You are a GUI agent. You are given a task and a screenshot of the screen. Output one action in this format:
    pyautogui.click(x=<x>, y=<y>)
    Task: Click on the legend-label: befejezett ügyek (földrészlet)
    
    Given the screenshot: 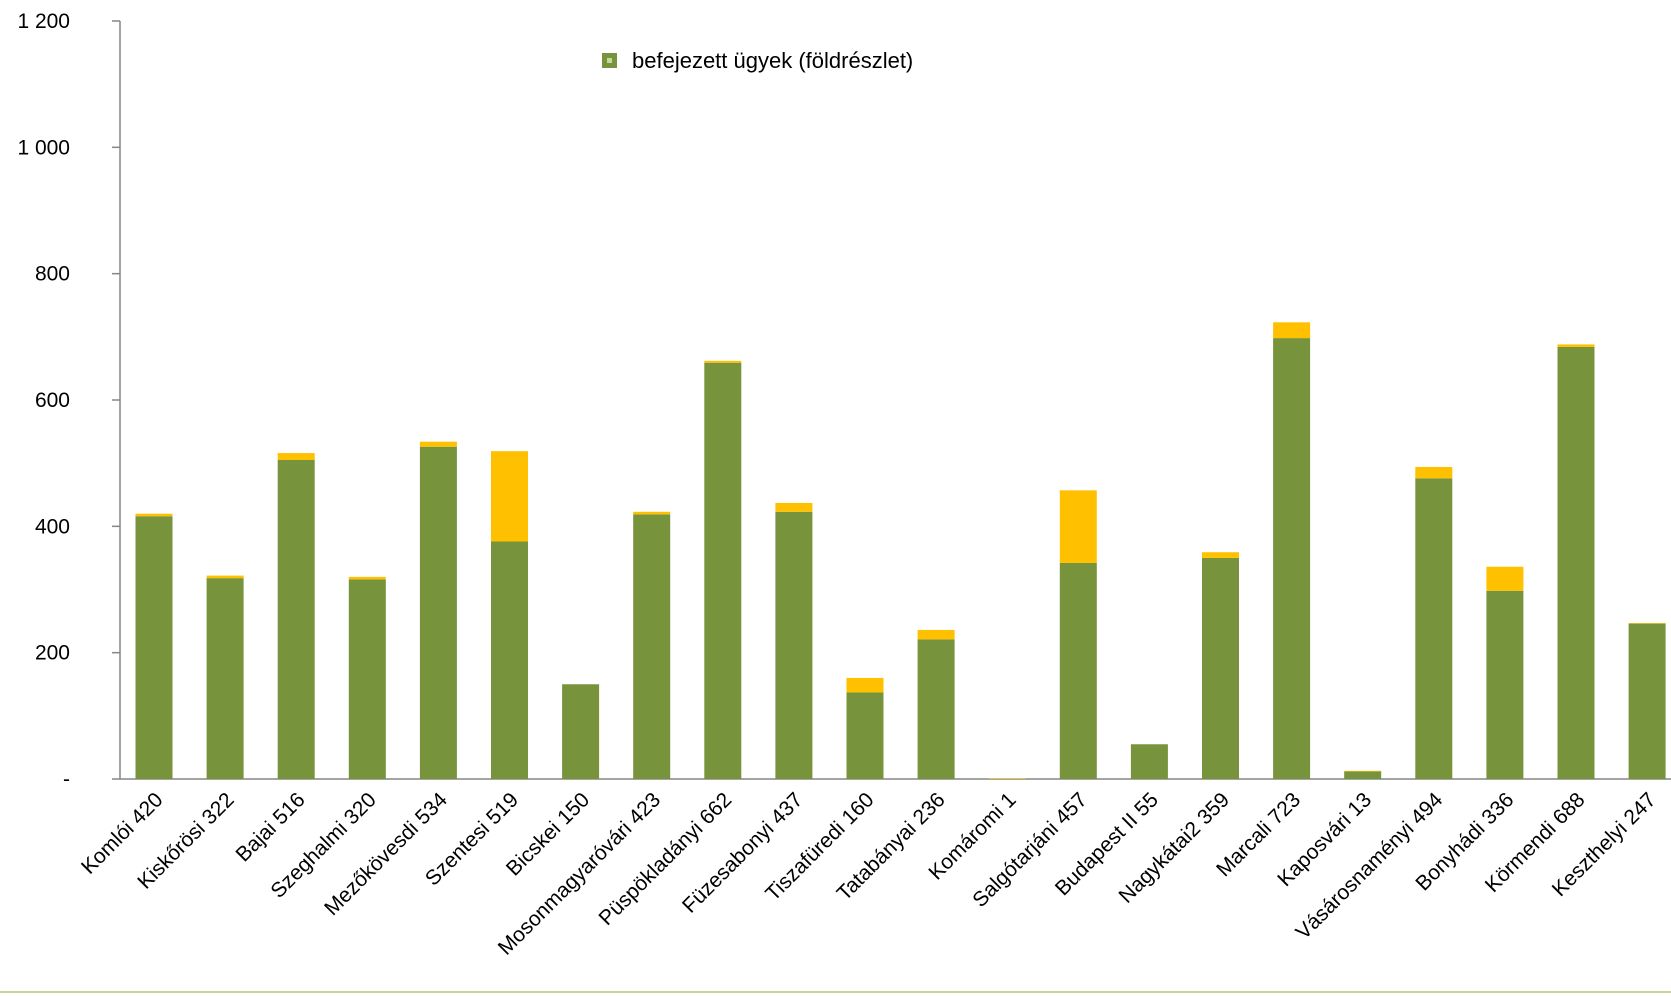 What is the action you would take?
    pyautogui.click(x=772, y=60)
    